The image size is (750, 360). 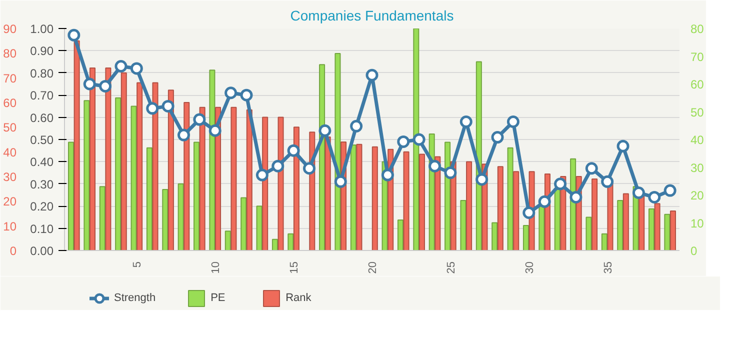 I want to click on y2-tick-label: 0, so click(x=694, y=251).